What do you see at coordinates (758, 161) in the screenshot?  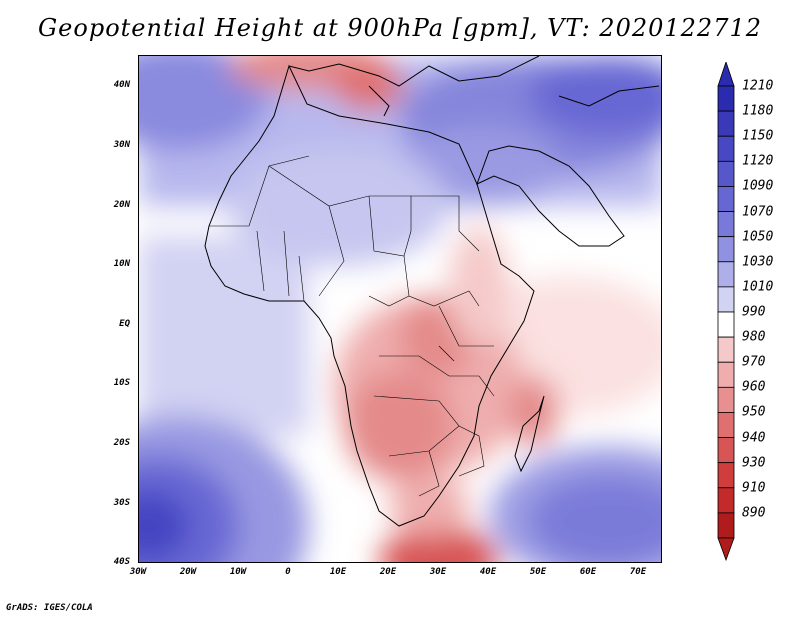 I see `colorbar-label: 1120` at bounding box center [758, 161].